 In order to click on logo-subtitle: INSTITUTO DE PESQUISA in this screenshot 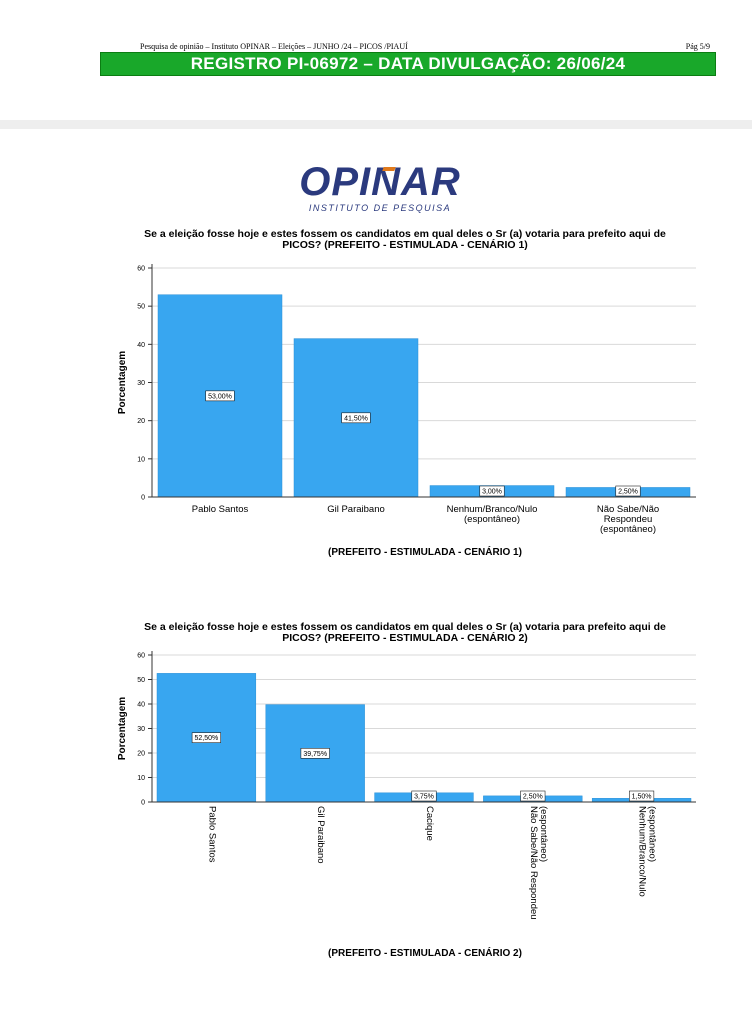, I will do `click(380, 208)`.